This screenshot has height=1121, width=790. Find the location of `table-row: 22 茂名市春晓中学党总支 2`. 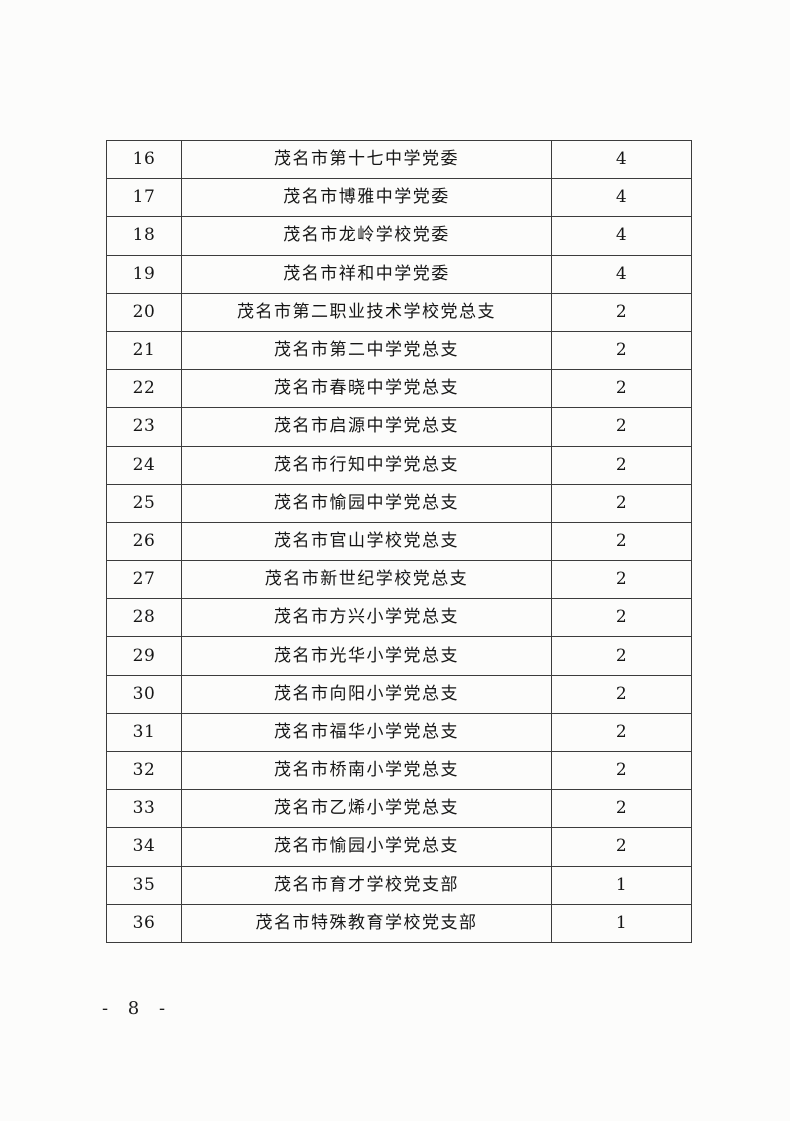

table-row: 22 茂名市春晓中学党总支 2 is located at coordinates (399, 389).